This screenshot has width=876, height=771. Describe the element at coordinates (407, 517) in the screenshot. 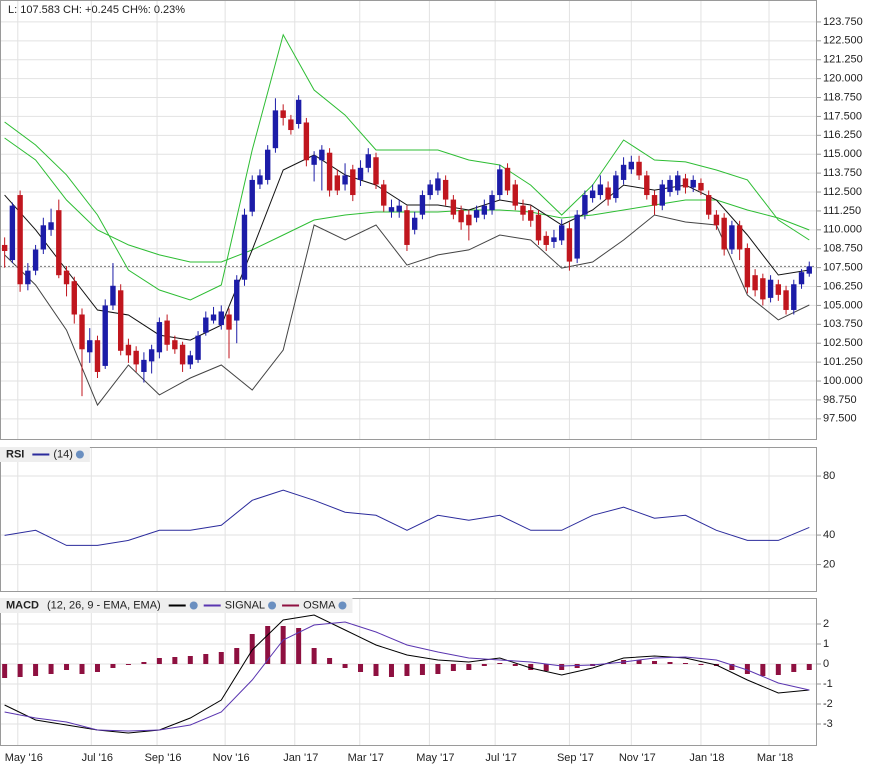

I see `series-line` at that location.